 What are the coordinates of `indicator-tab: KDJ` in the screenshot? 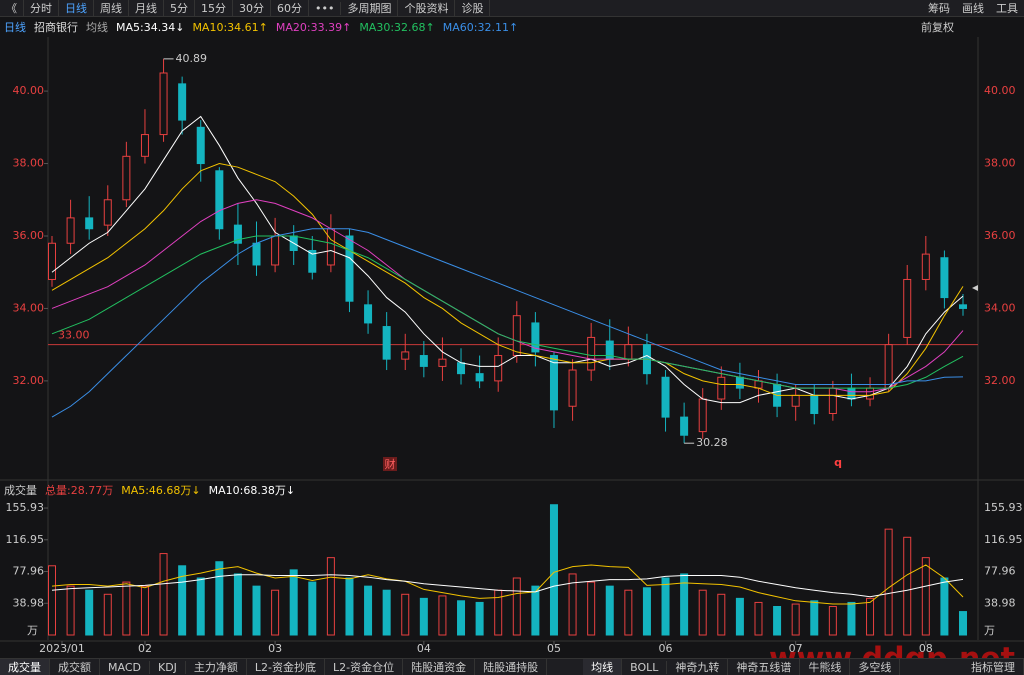 It's located at (168, 667).